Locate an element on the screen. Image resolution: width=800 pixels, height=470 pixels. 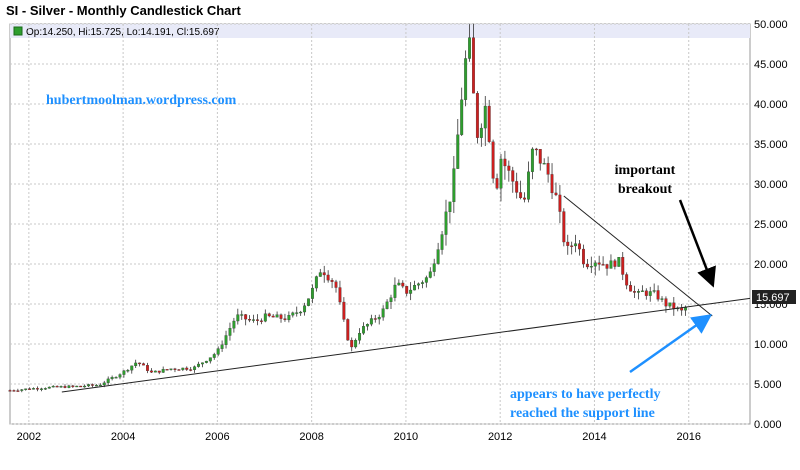
y-tick-label: 25.000 is located at coordinates (771, 225).